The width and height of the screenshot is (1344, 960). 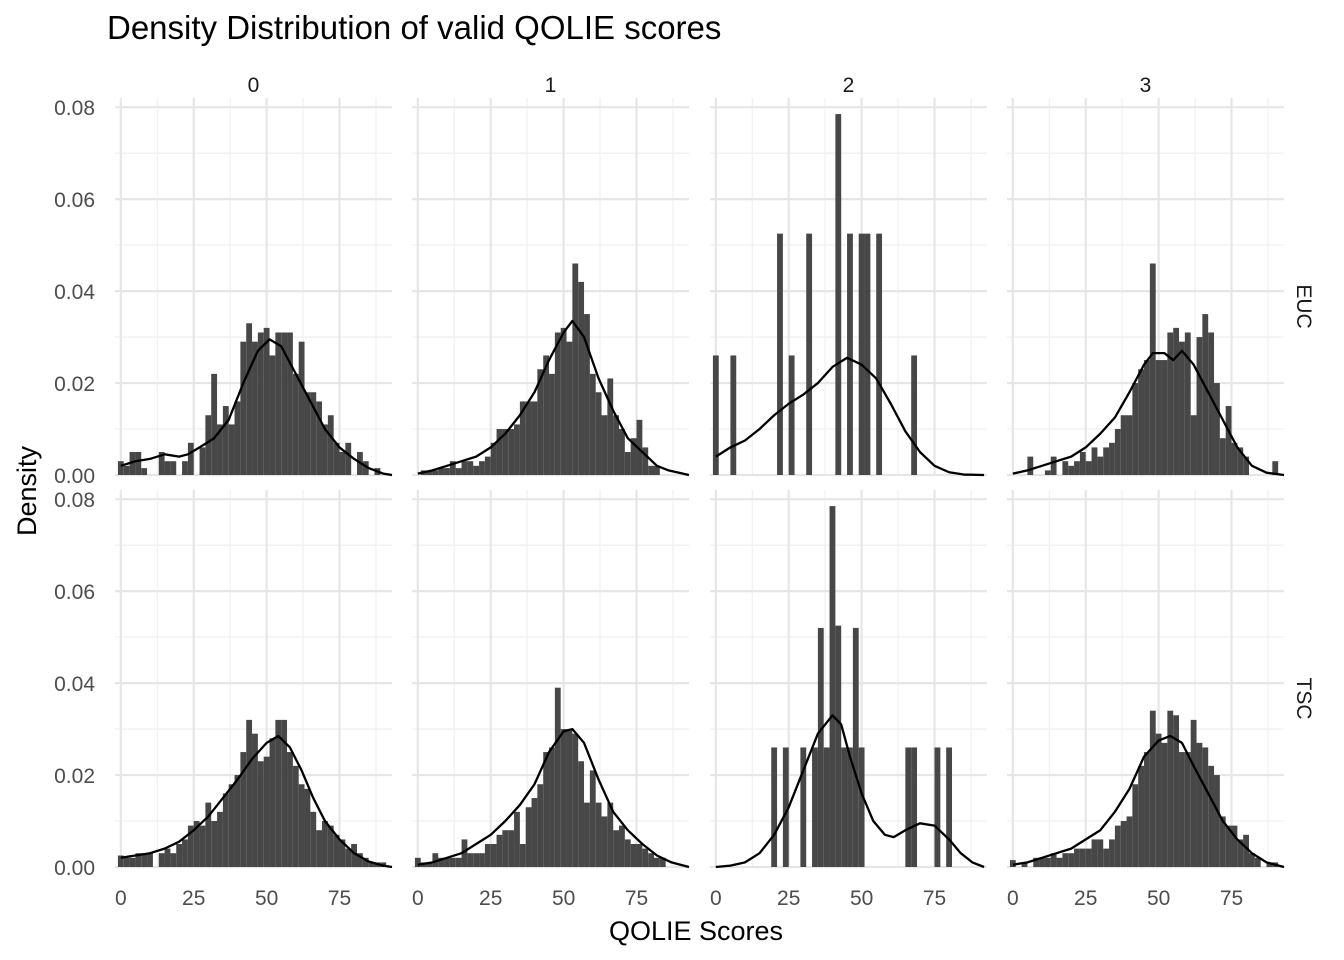 What do you see at coordinates (563, 898) in the screenshot?
I see `x-tick-label: 50` at bounding box center [563, 898].